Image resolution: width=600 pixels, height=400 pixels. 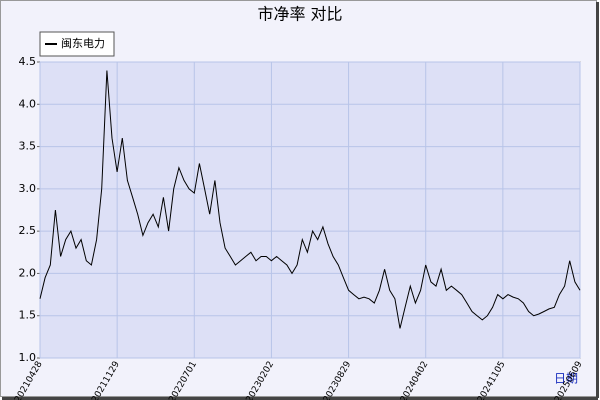 What do you see at coordinates (28, 230) in the screenshot?
I see `y-tick-label: 2.5` at bounding box center [28, 230].